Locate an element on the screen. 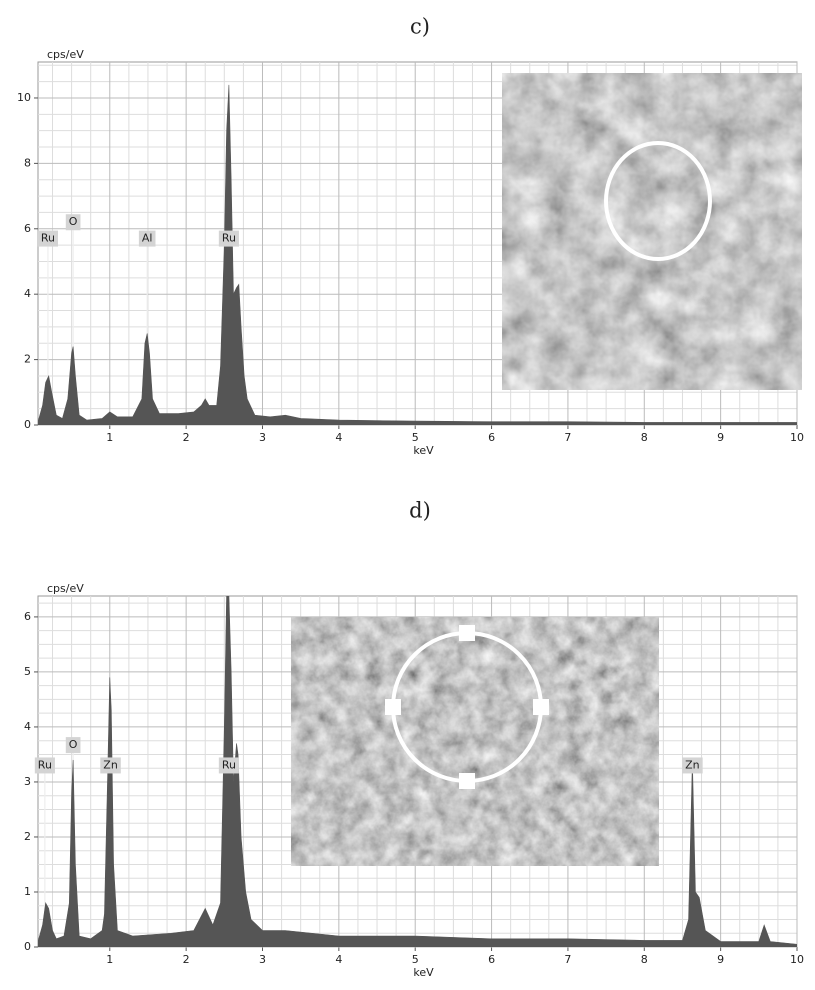  chart-title: c) is located at coordinates (420, 27).